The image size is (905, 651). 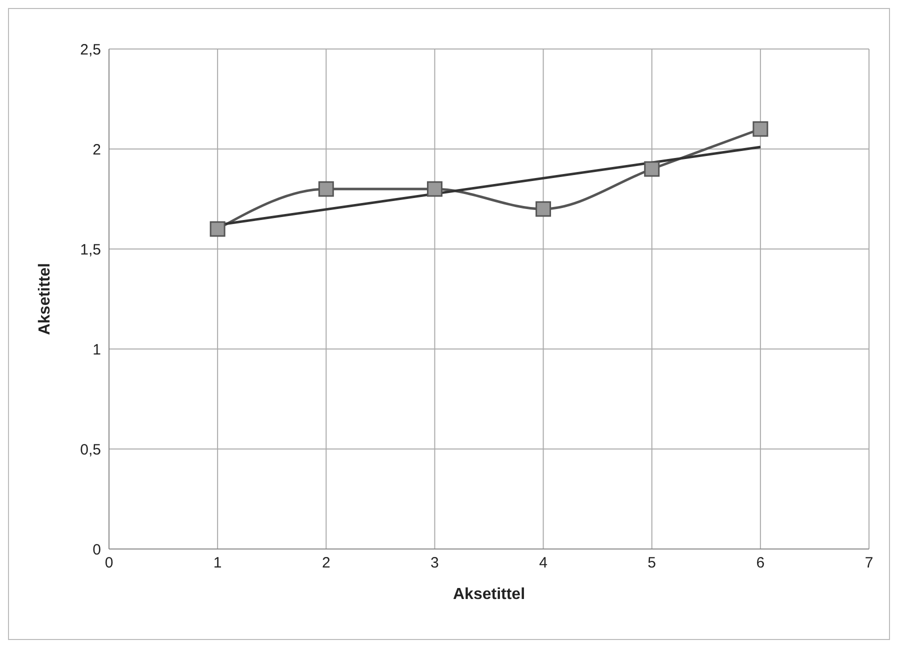 What do you see at coordinates (434, 563) in the screenshot?
I see `x-tick-label: 3` at bounding box center [434, 563].